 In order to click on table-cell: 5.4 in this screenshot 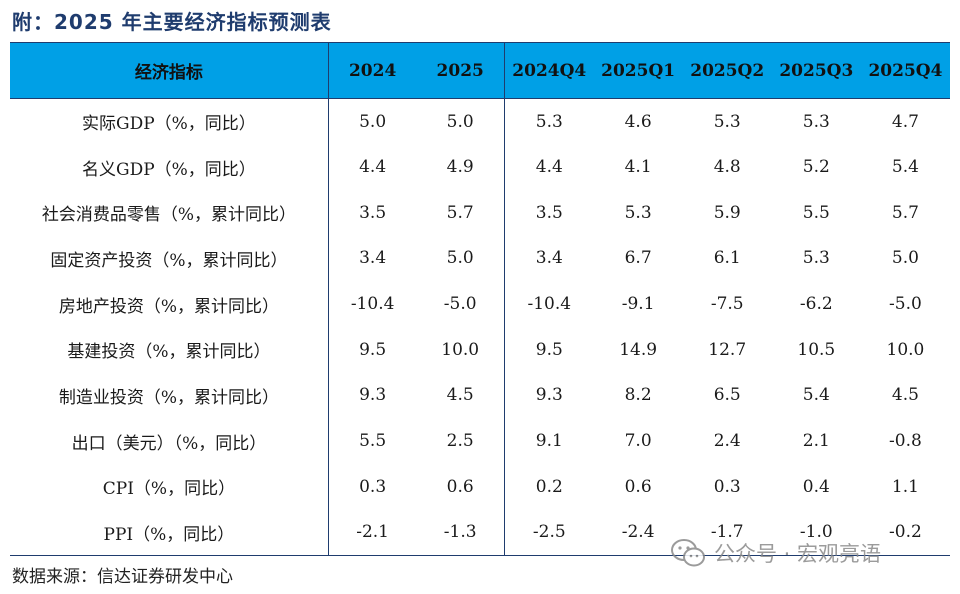, I will do `click(816, 395)`.